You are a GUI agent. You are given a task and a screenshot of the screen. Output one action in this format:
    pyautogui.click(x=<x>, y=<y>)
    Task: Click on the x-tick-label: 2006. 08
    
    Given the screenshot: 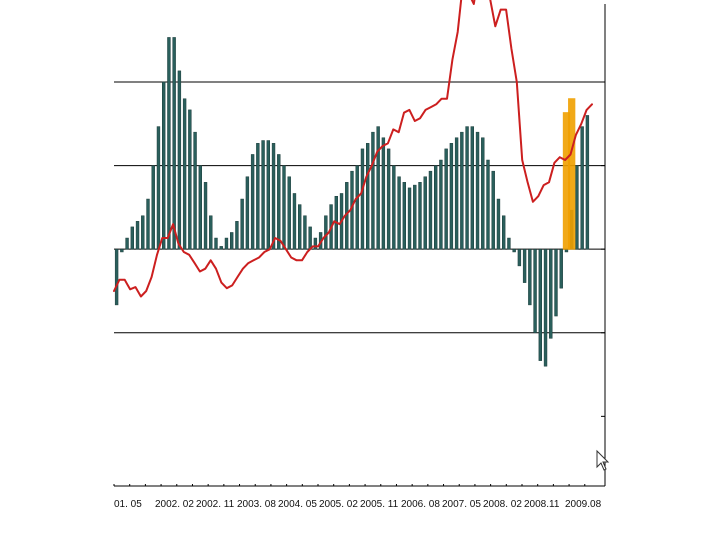 What is the action you would take?
    pyautogui.click(x=420, y=504)
    